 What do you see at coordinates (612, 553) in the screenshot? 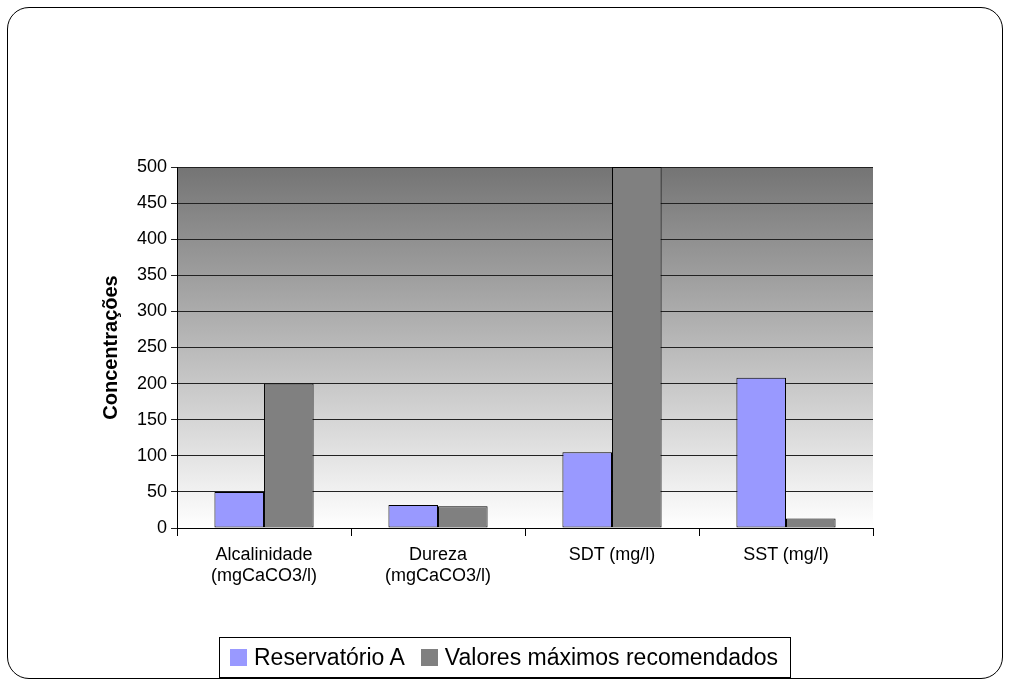
I see `x-tick-label: SDT (mg/l)` at bounding box center [612, 553].